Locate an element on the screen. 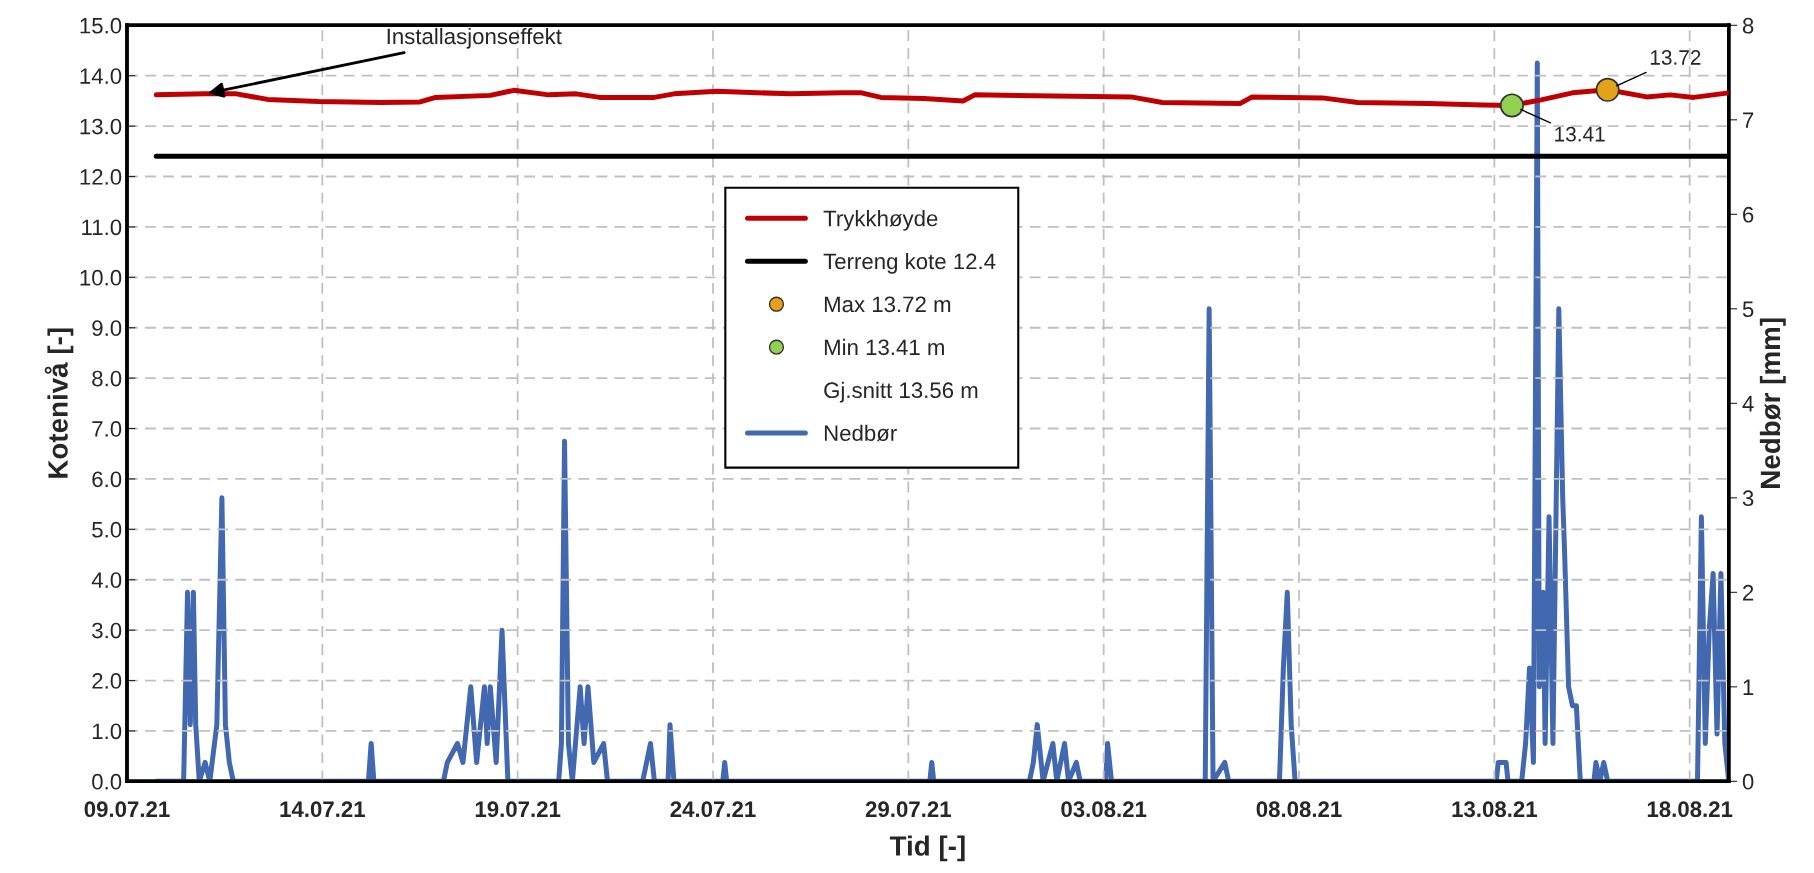 Image resolution: width=1814 pixels, height=873 pixels. y2-tick-label: 1 is located at coordinates (1748, 687).